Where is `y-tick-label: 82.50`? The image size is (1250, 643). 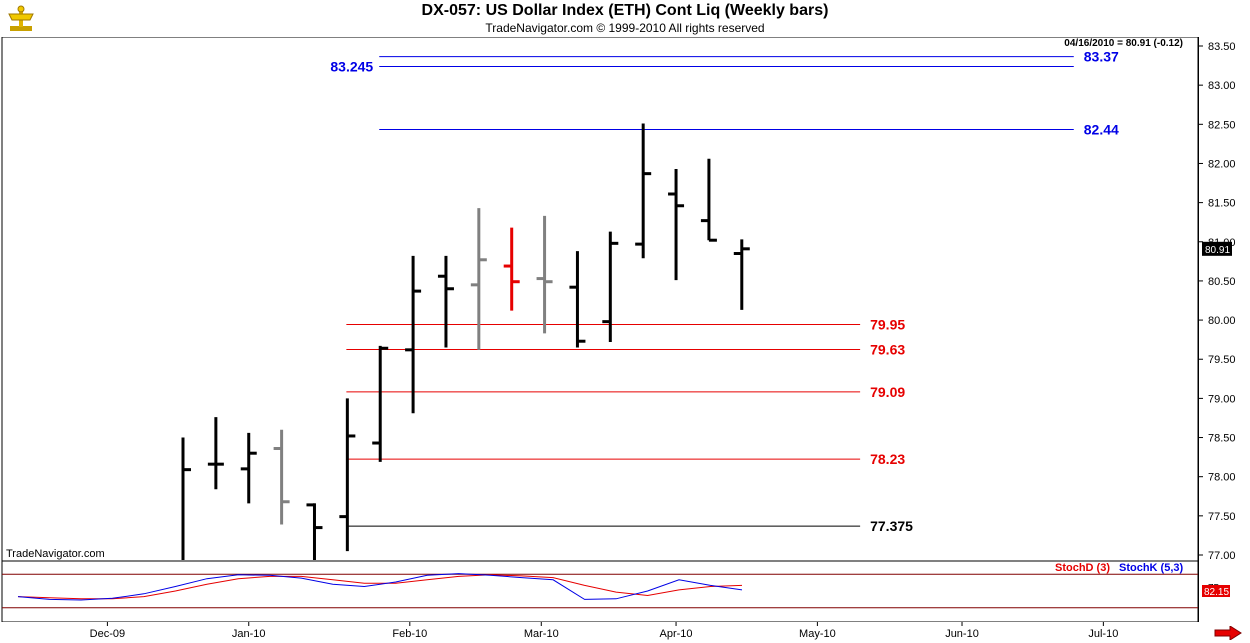 y-tick-label: 82.50 is located at coordinates (1222, 125).